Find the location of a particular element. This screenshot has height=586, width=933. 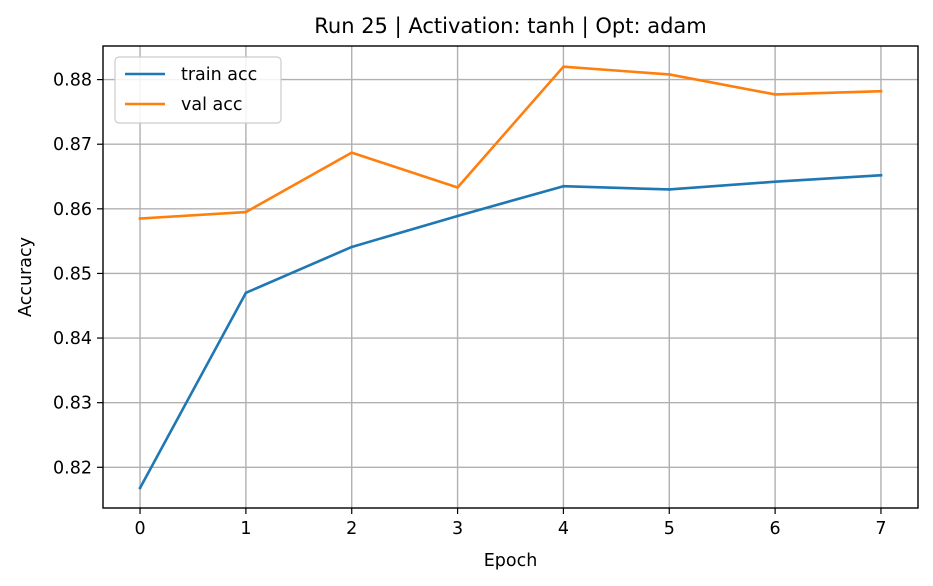

x-tick-label: 1 is located at coordinates (245, 529).